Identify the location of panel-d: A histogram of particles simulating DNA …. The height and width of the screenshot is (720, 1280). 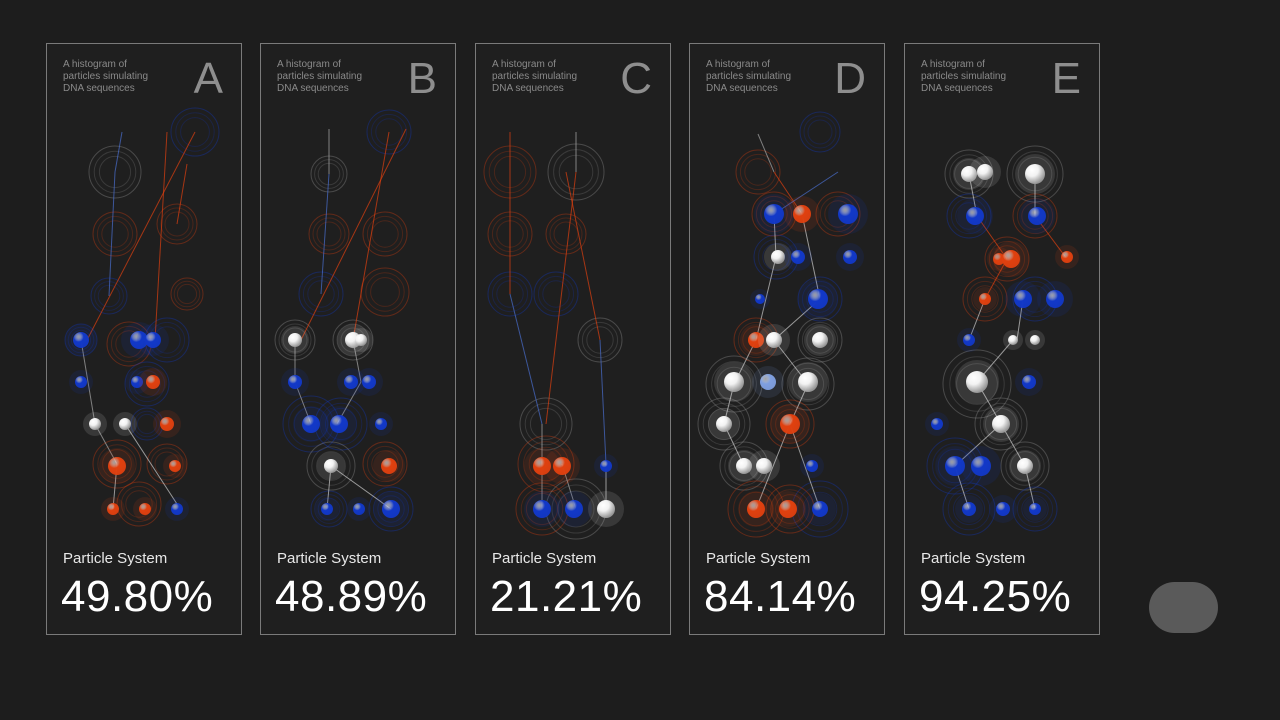
(787, 339).